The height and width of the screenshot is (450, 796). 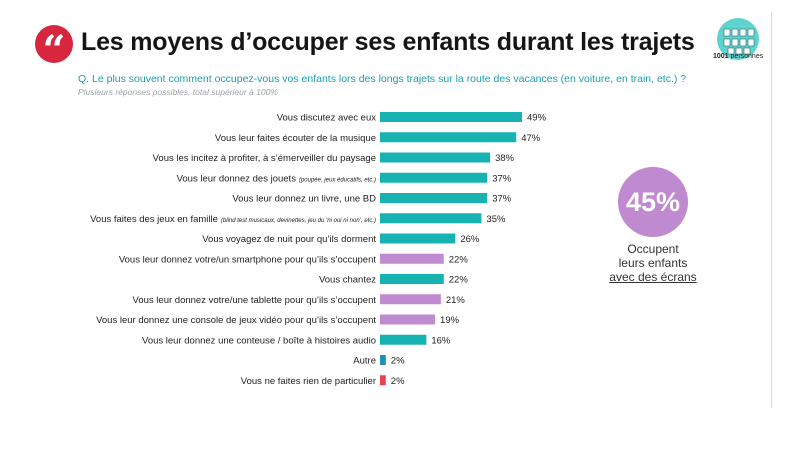 What do you see at coordinates (441, 340) in the screenshot?
I see `value-label: 16%` at bounding box center [441, 340].